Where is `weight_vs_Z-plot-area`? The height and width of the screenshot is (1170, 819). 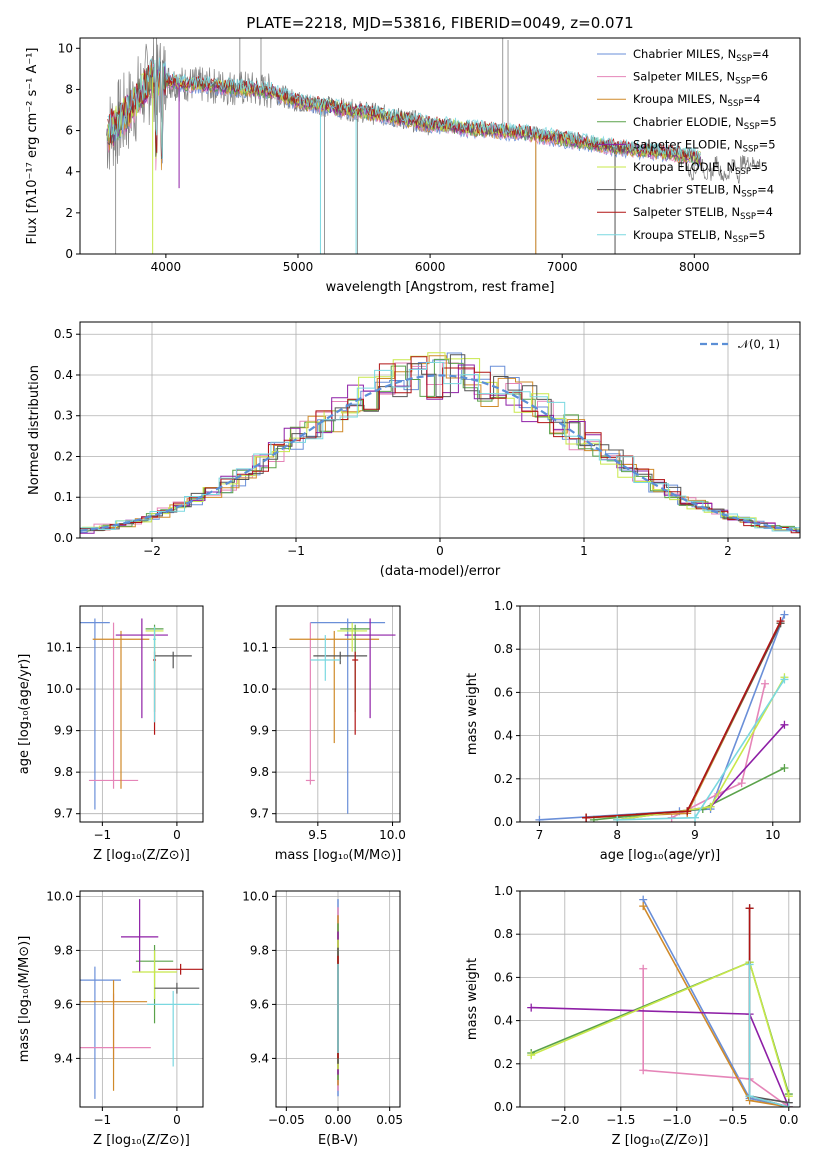 weight_vs_Z-plot-area is located at coordinates (660, 1001).